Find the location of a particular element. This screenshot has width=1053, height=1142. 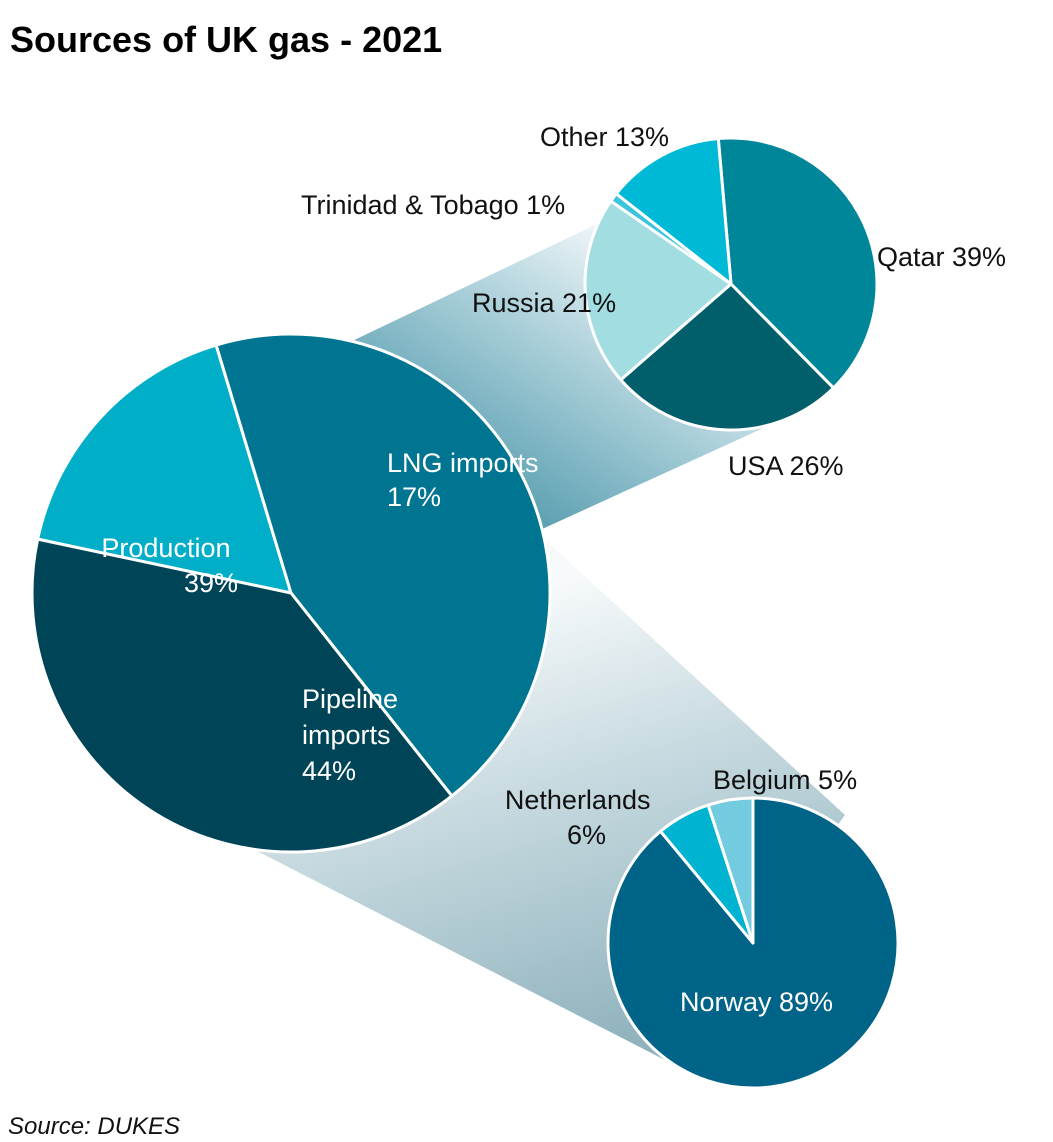

source-note: Source: DUKES is located at coordinates (94, 1126).